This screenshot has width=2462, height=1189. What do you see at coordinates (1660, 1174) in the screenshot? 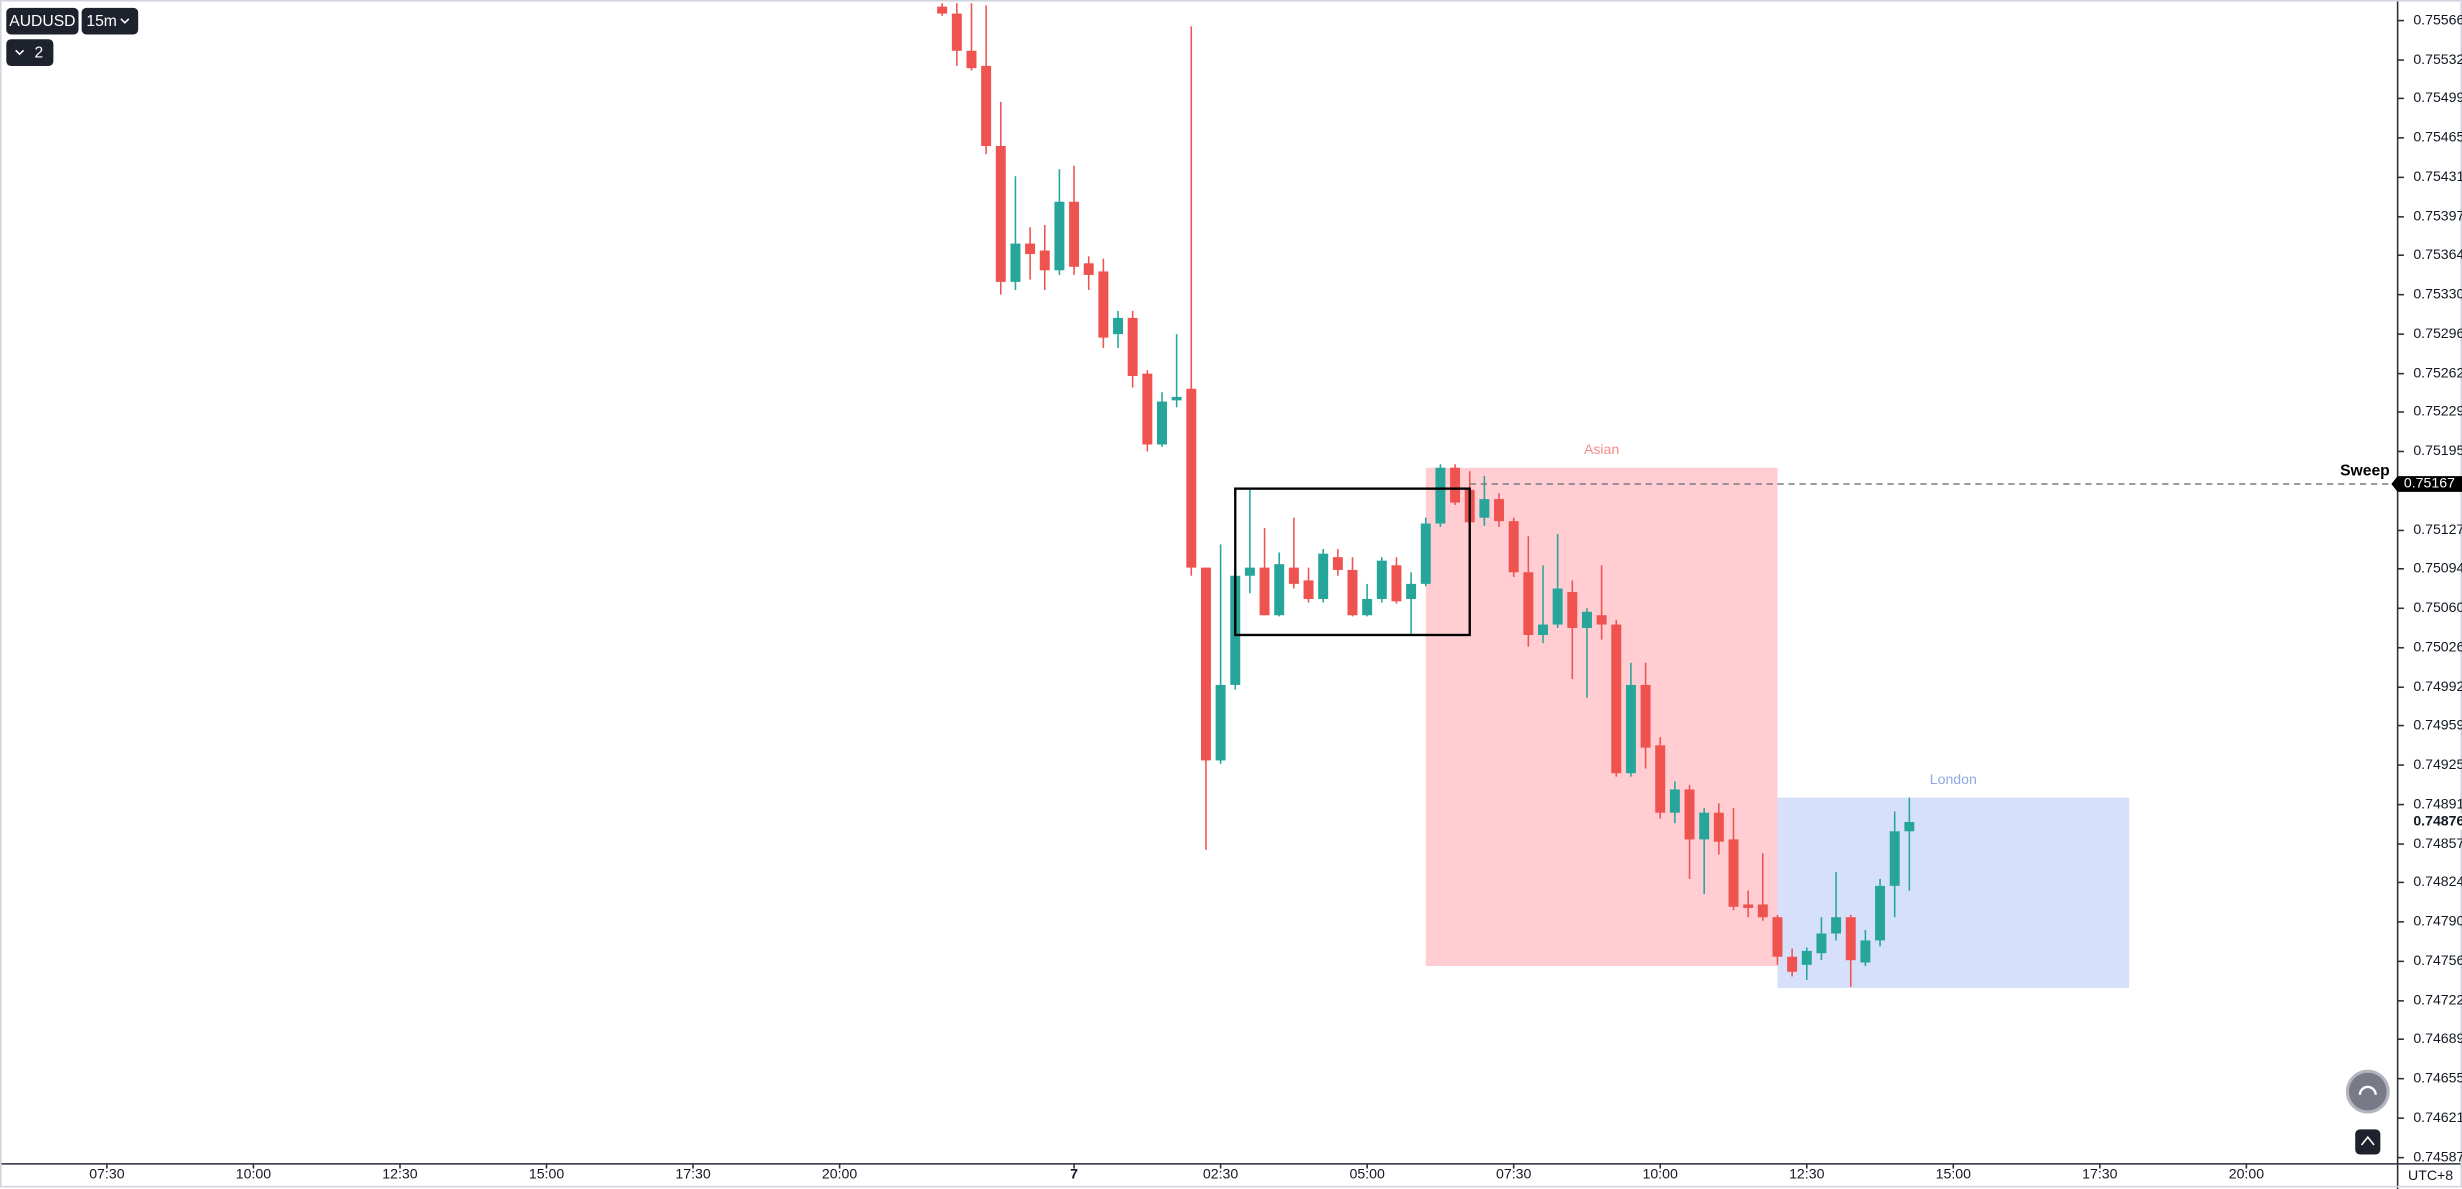
I see `x-tick-label: 10:00` at bounding box center [1660, 1174].